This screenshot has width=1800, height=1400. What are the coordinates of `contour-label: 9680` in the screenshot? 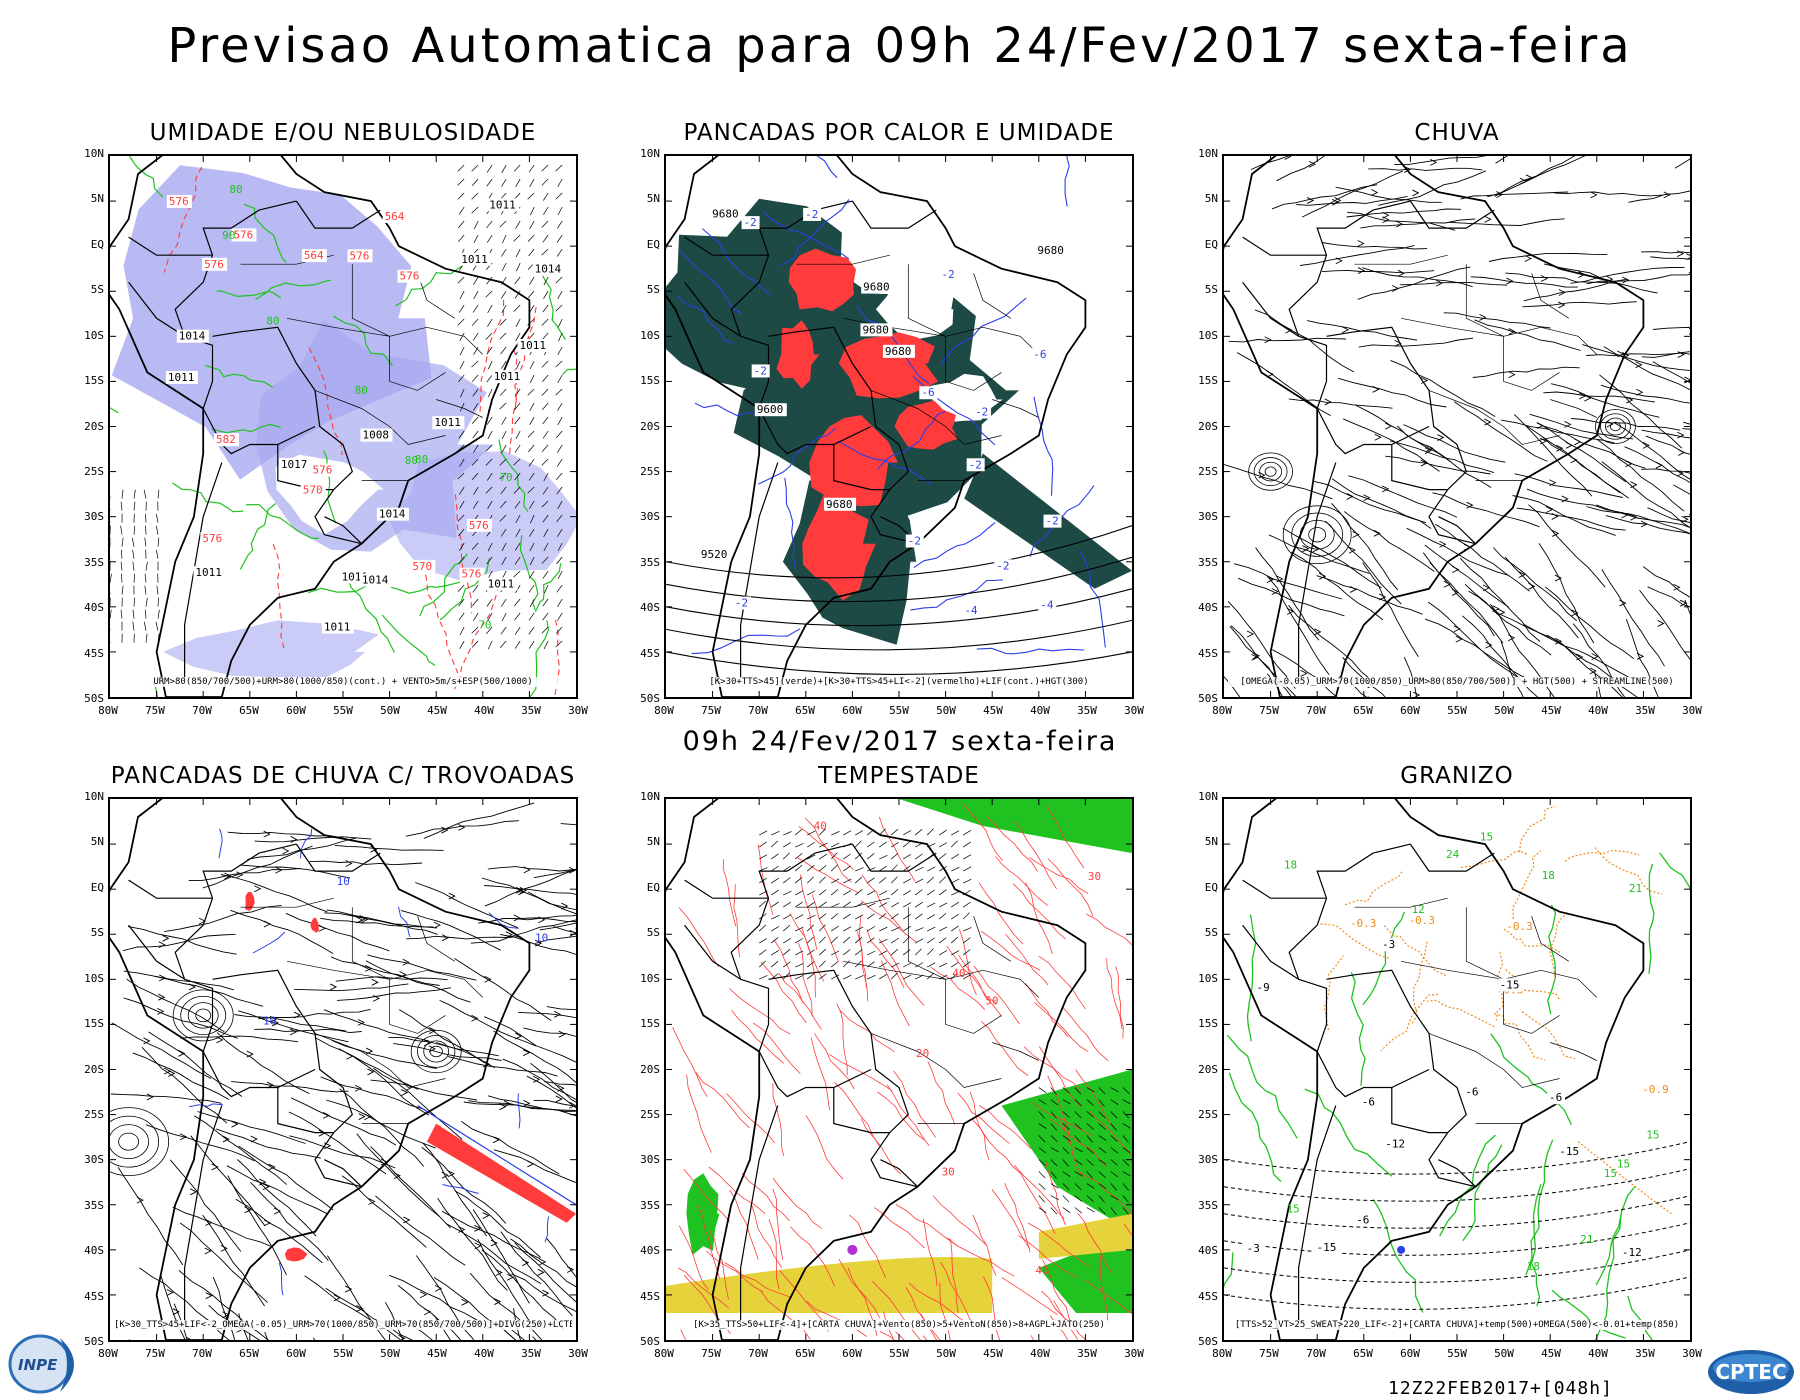 It's located at (725, 214).